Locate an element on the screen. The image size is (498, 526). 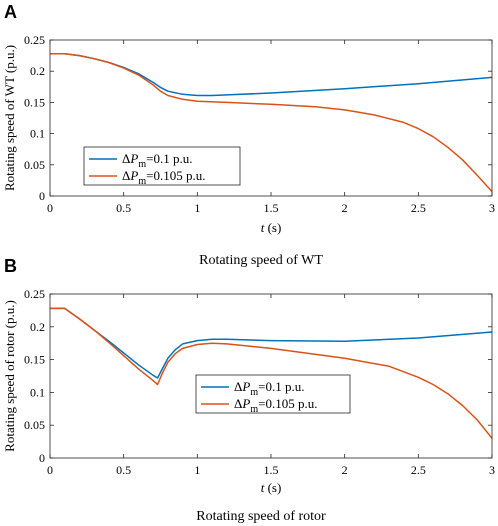
panel-letter: B is located at coordinates (10, 266).